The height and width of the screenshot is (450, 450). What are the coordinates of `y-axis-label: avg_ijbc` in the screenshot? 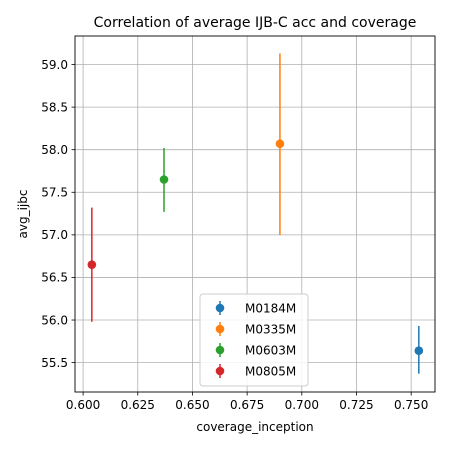 It's located at (23, 214).